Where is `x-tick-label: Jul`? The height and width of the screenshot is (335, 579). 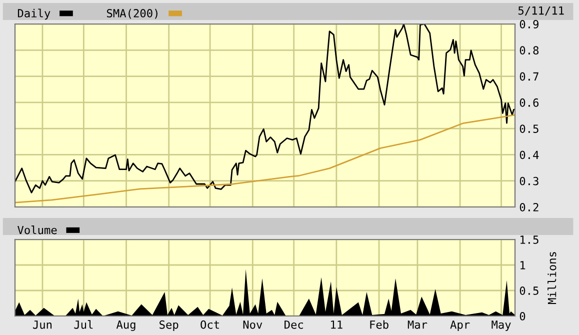
x-tick-label: Jul is located at coordinates (83, 324).